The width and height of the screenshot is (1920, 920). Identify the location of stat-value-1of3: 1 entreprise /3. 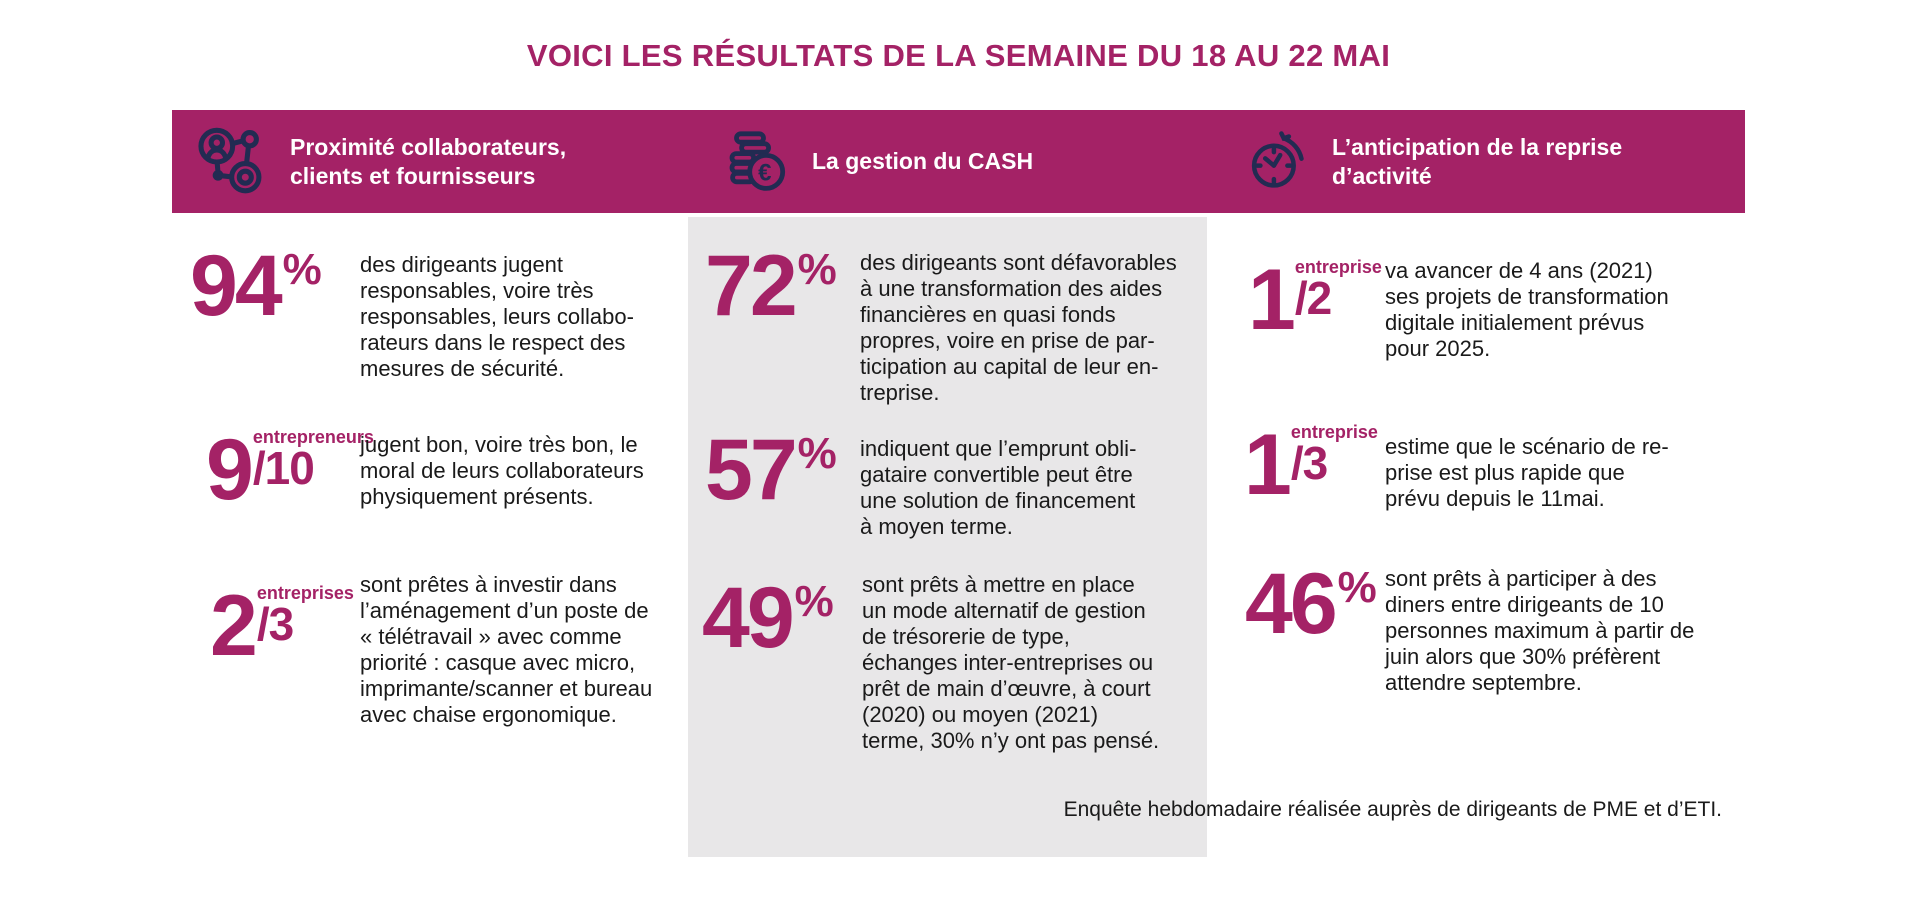
(1311, 465).